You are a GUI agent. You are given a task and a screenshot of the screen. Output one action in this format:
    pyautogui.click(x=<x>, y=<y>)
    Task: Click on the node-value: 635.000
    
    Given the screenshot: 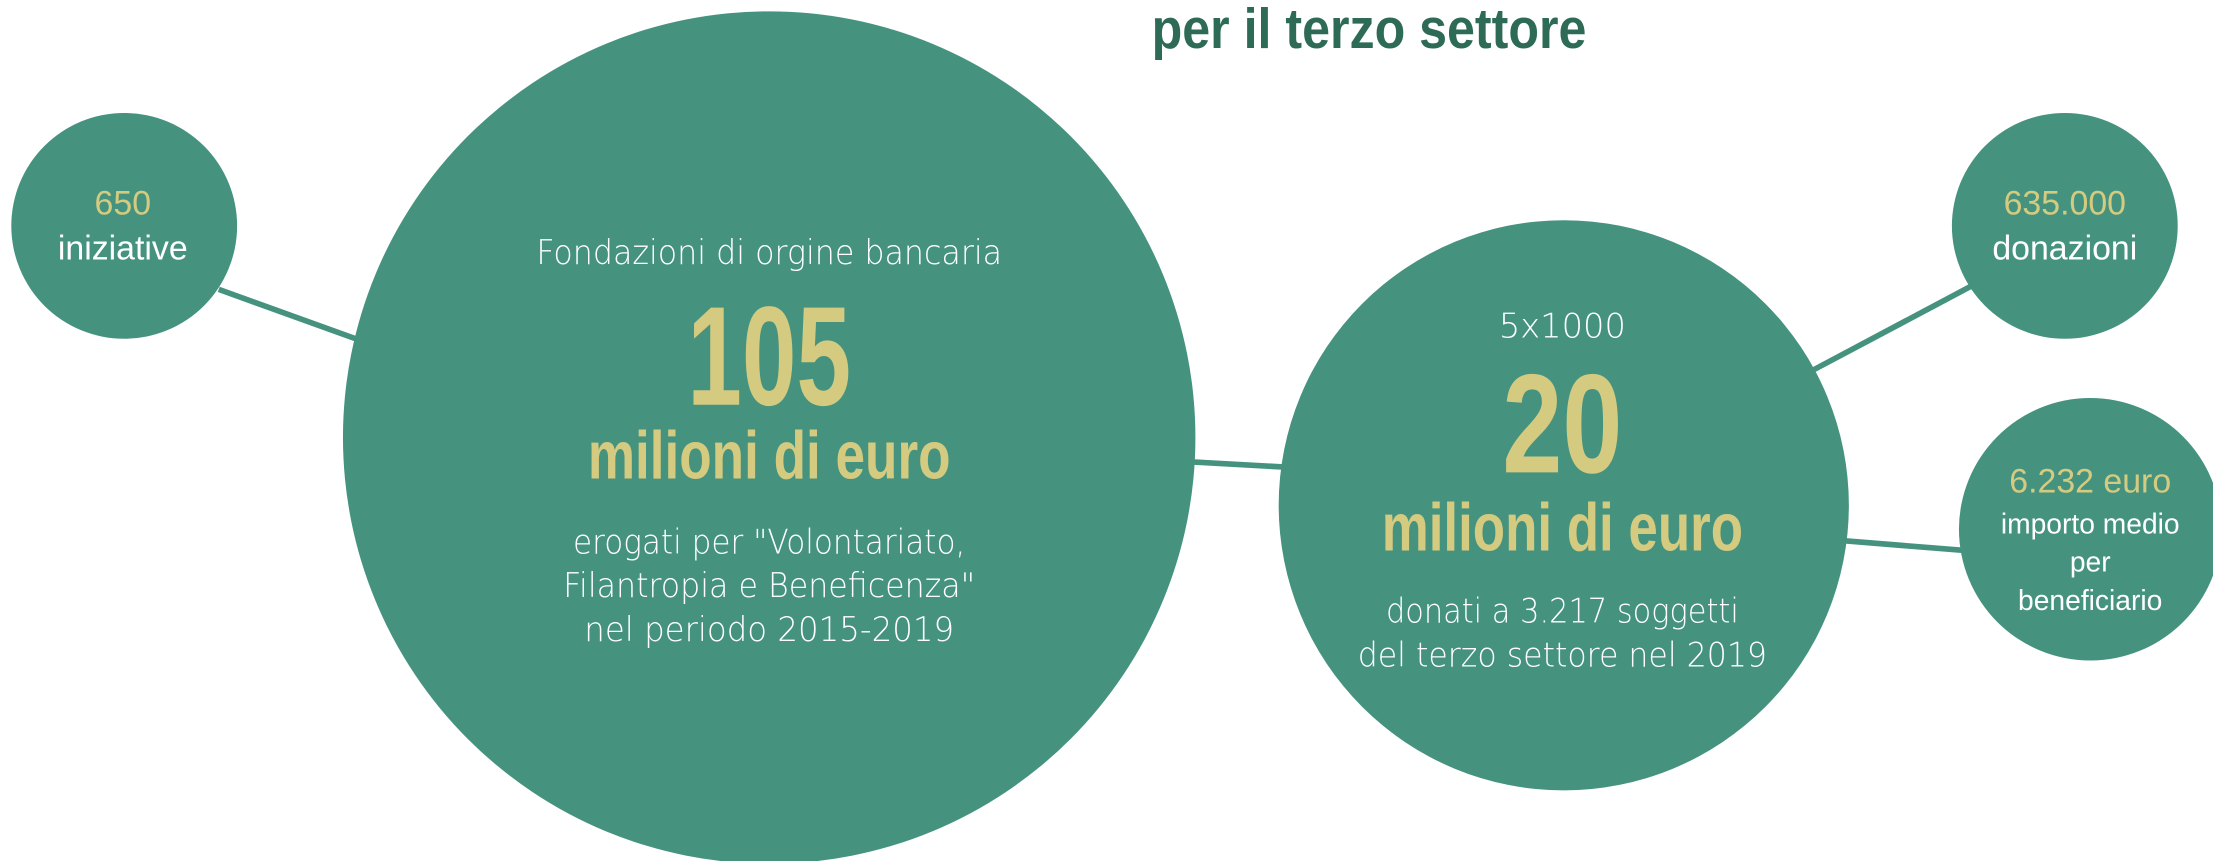 What is the action you would take?
    pyautogui.click(x=2065, y=203)
    